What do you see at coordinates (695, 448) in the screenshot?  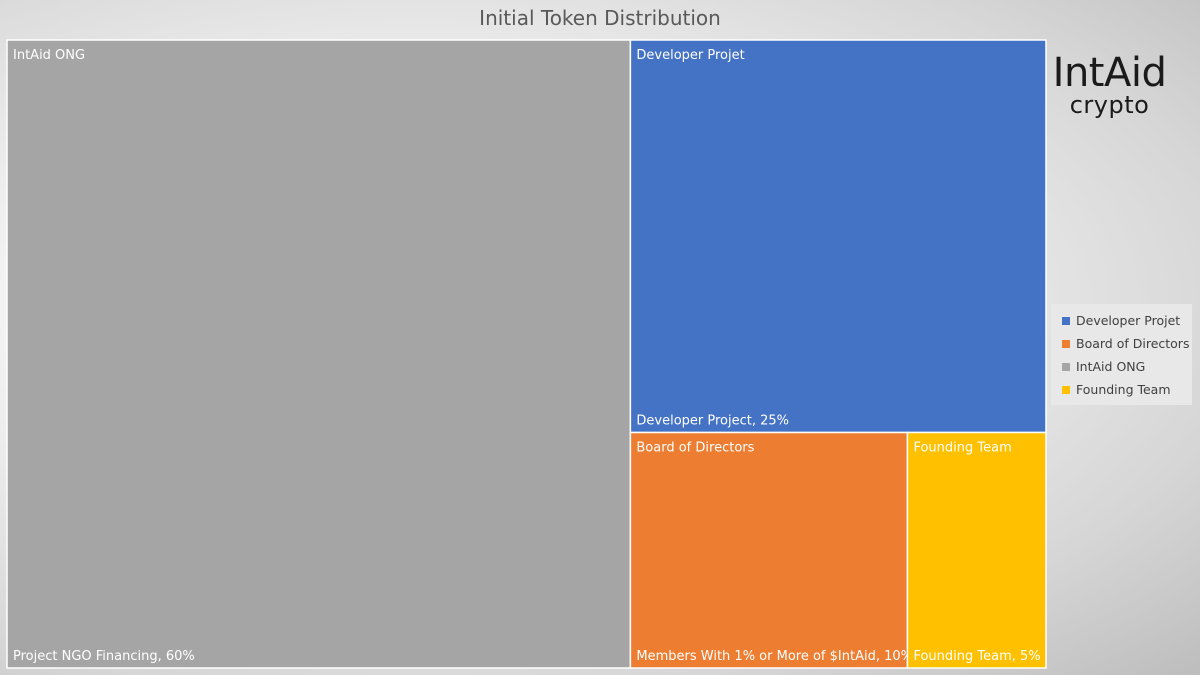 I see `group-label: Board of Directors` at bounding box center [695, 448].